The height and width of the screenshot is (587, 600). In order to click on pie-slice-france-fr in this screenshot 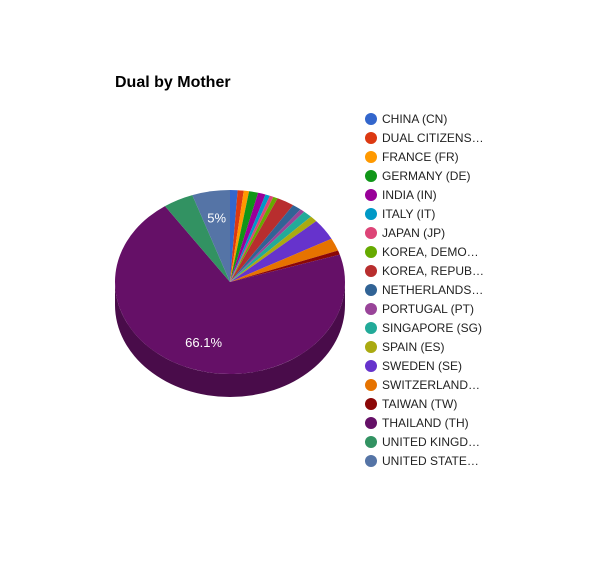, I will do `click(240, 236)`.